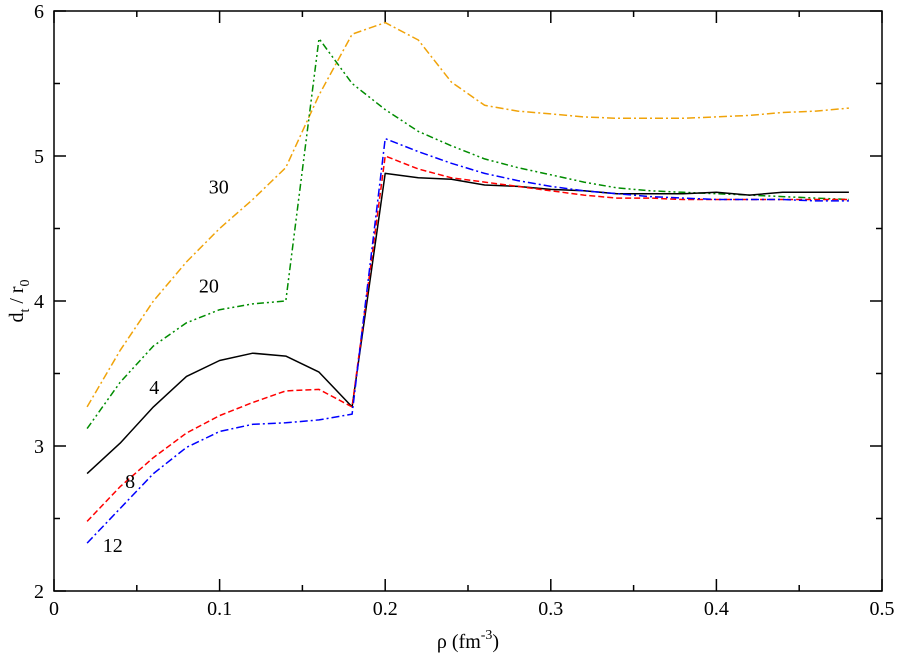 The height and width of the screenshot is (656, 900). Describe the element at coordinates (39, 157) in the screenshot. I see `y-tick-label: 5` at that location.